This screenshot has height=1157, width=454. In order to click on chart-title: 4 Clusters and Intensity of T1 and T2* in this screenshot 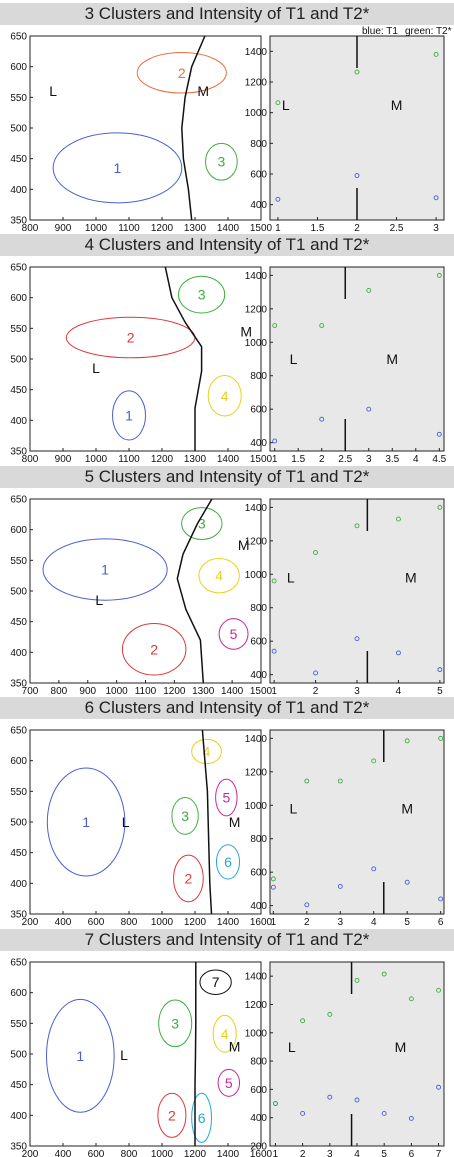, I will do `click(227, 245)`.